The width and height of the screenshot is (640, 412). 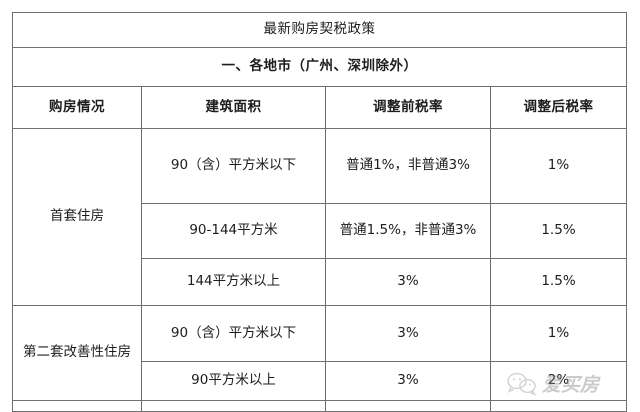 What do you see at coordinates (77, 217) in the screenshot?
I see `group-label-first-home: 首套住房` at bounding box center [77, 217].